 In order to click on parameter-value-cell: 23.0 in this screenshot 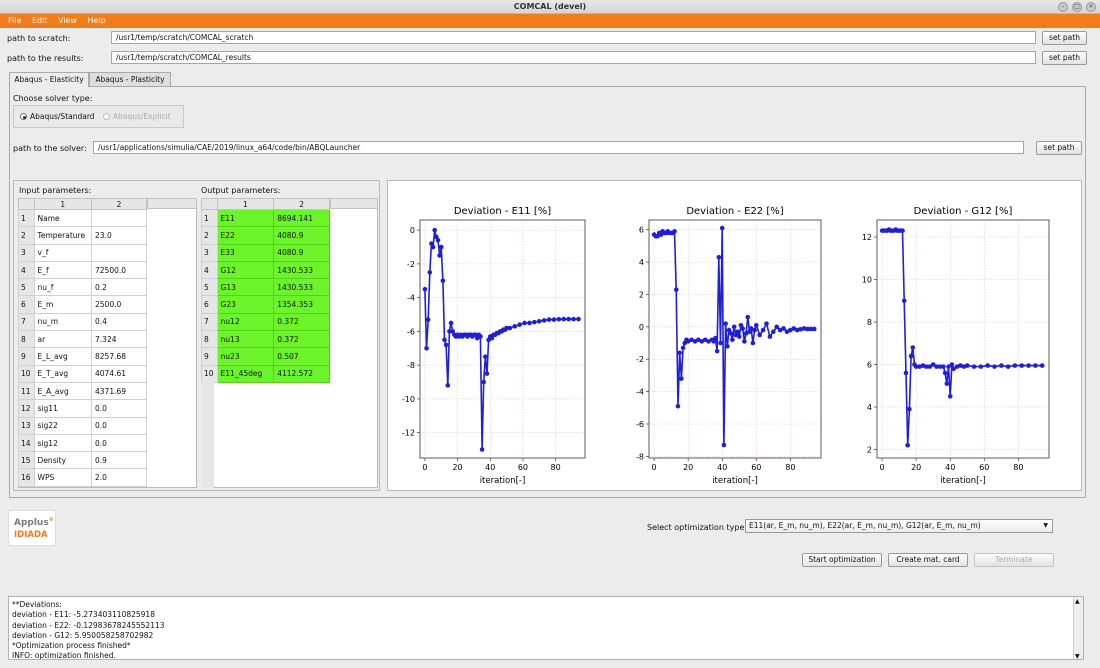, I will do `click(119, 235)`.